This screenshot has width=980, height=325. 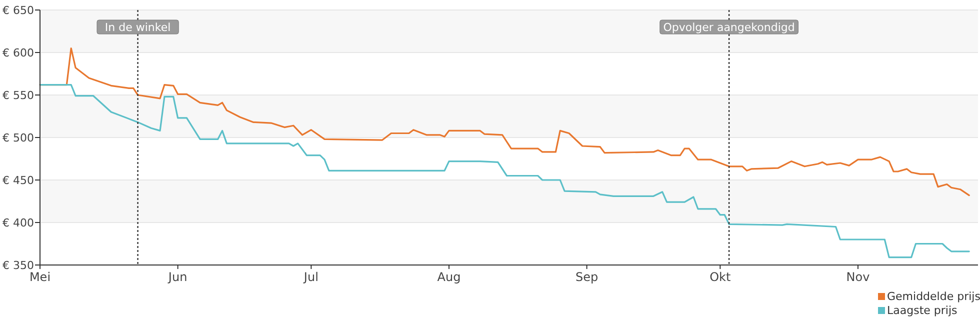 What do you see at coordinates (933, 296) in the screenshot?
I see `legend-label: Gemiddelde prijs` at bounding box center [933, 296].